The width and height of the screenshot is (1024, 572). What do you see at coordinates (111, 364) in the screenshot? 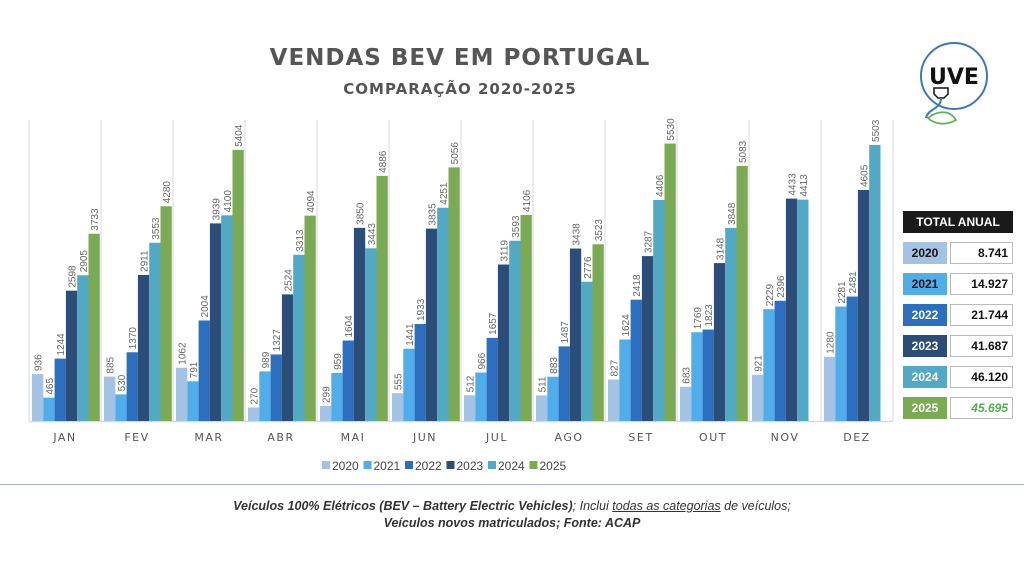
I see `data-label: 885` at bounding box center [111, 364].